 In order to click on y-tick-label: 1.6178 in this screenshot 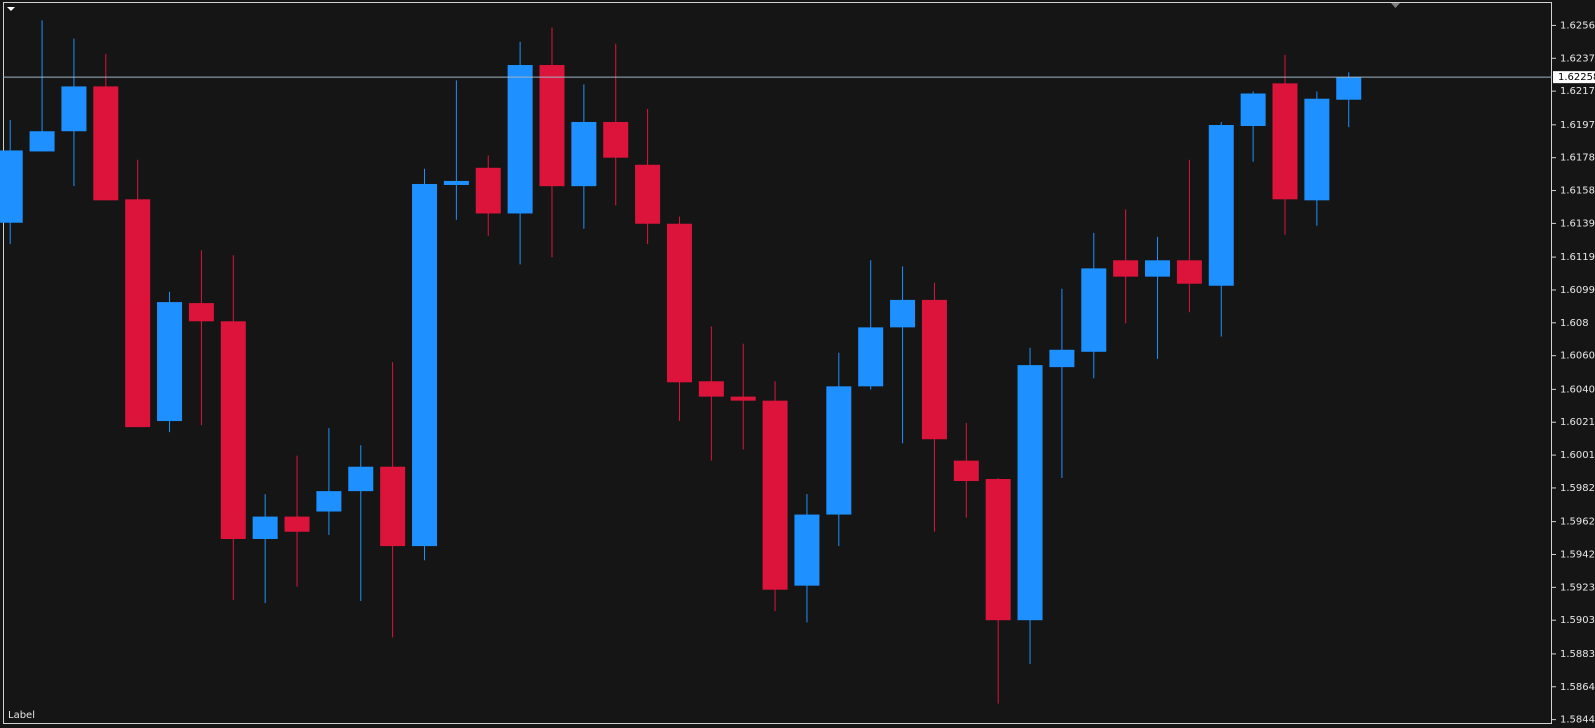, I will do `click(1577, 158)`.